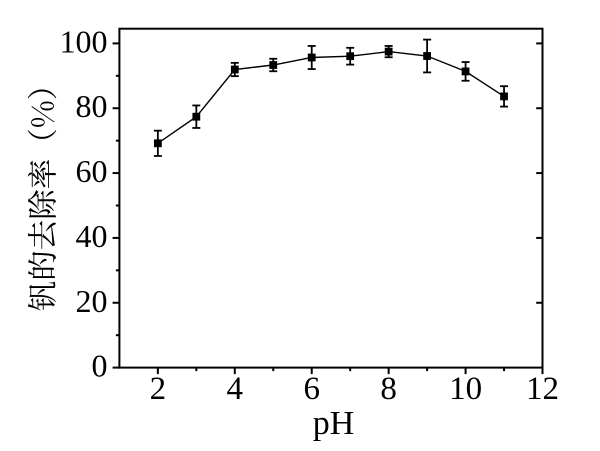 The width and height of the screenshot is (600, 451). I want to click on svg-text: 4, so click(235, 389).